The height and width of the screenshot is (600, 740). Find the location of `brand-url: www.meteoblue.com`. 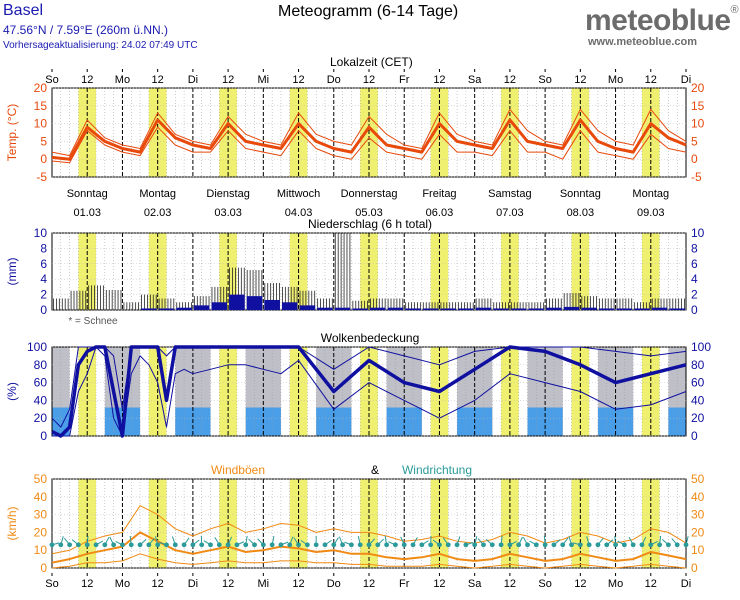

brand-url: www.meteoblue.com is located at coordinates (643, 42).